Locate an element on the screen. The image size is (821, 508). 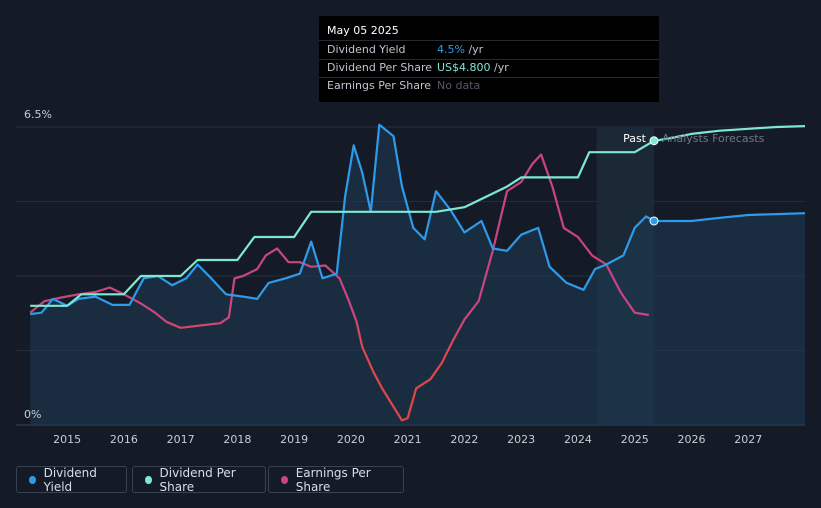
legend-dividend-yield: Dividend Yield is located at coordinates (71, 479).